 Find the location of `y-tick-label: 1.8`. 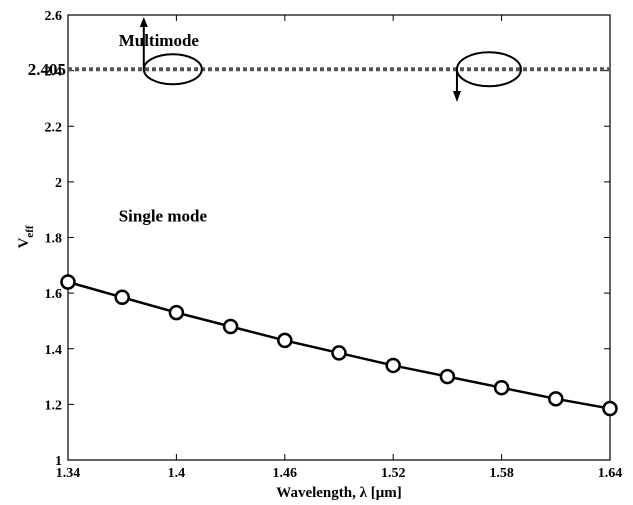

y-tick-label: 1.8 is located at coordinates (54, 239).